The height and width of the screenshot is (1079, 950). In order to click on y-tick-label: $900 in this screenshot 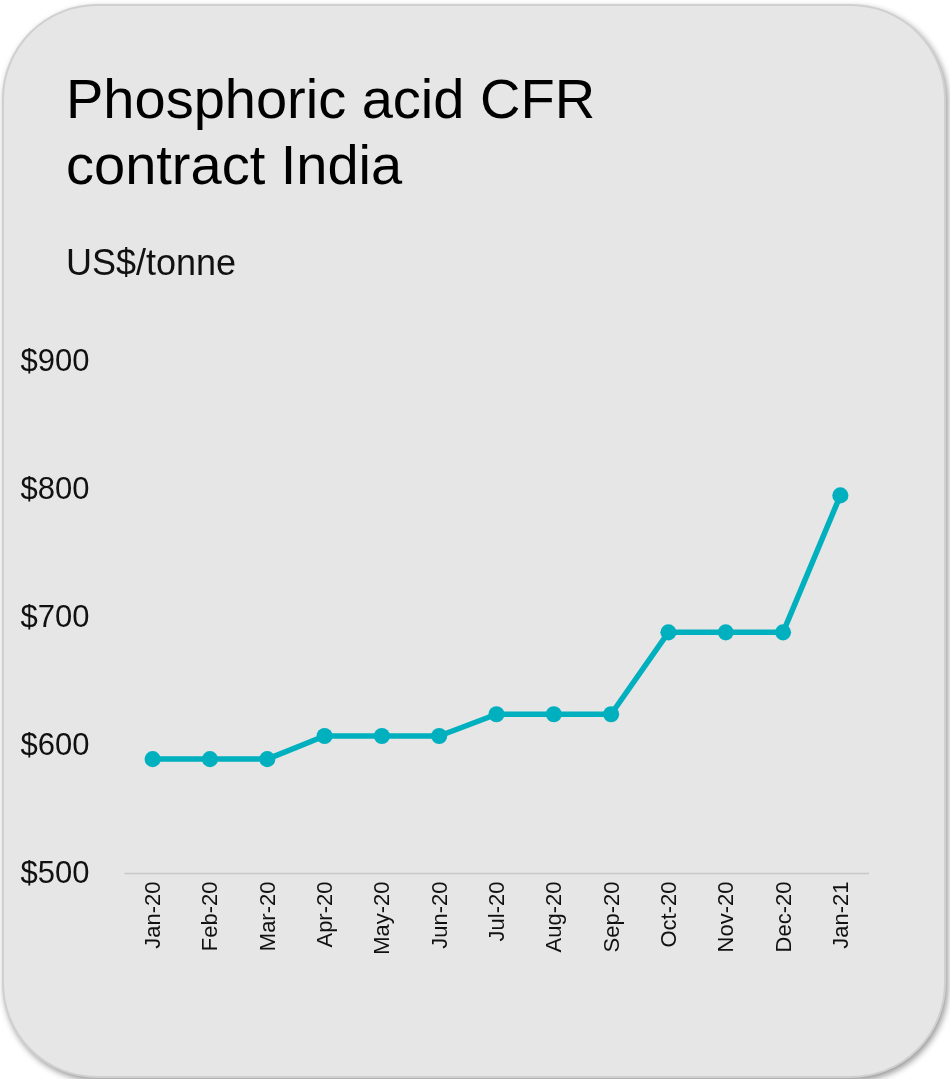, I will do `click(55, 360)`.